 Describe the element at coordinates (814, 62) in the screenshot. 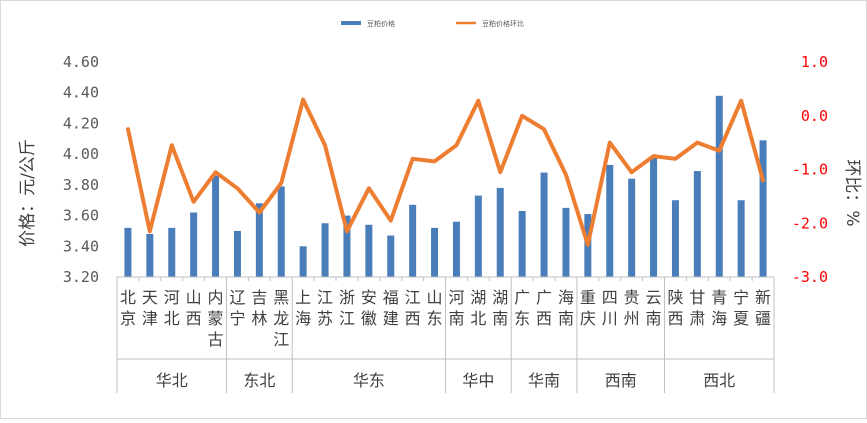

I see `y2-tick-label: 1.0` at that location.